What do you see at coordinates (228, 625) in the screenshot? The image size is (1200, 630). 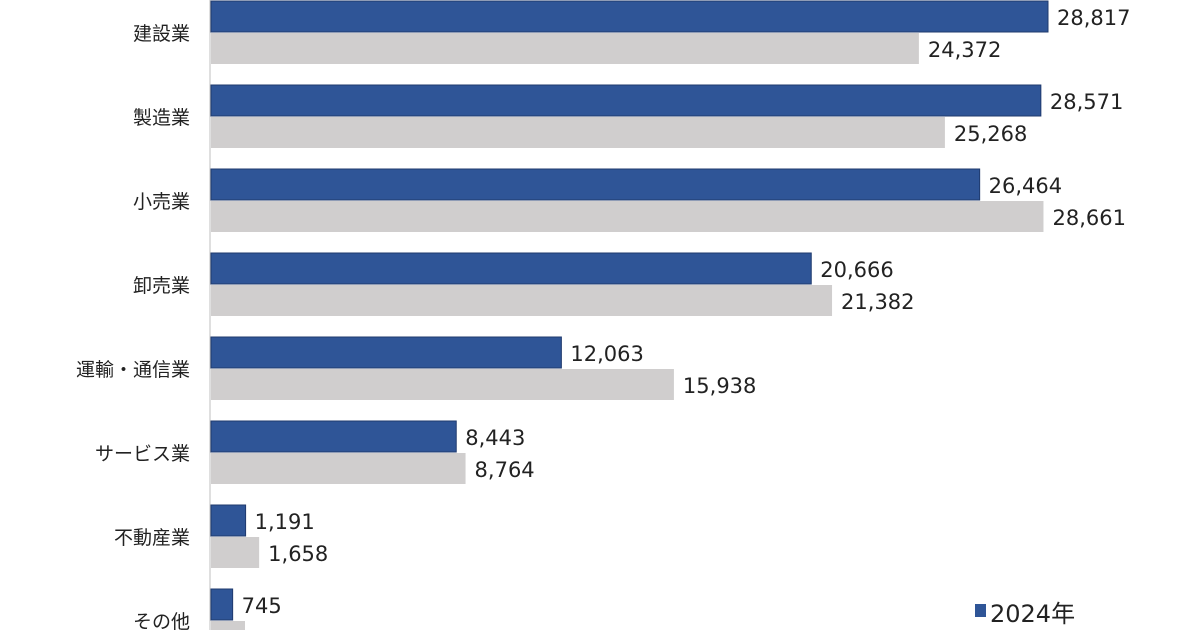 I see `bar-partial` at bounding box center [228, 625].